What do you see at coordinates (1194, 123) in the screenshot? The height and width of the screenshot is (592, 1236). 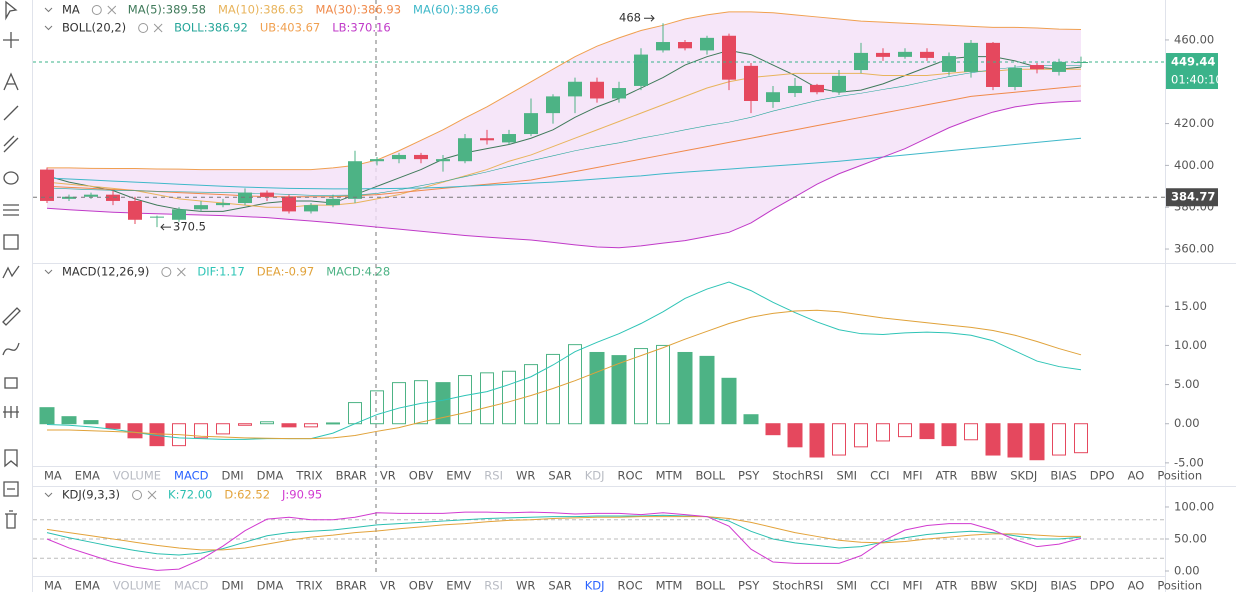 I see `y-tick-label: 420.00` at bounding box center [1194, 123].